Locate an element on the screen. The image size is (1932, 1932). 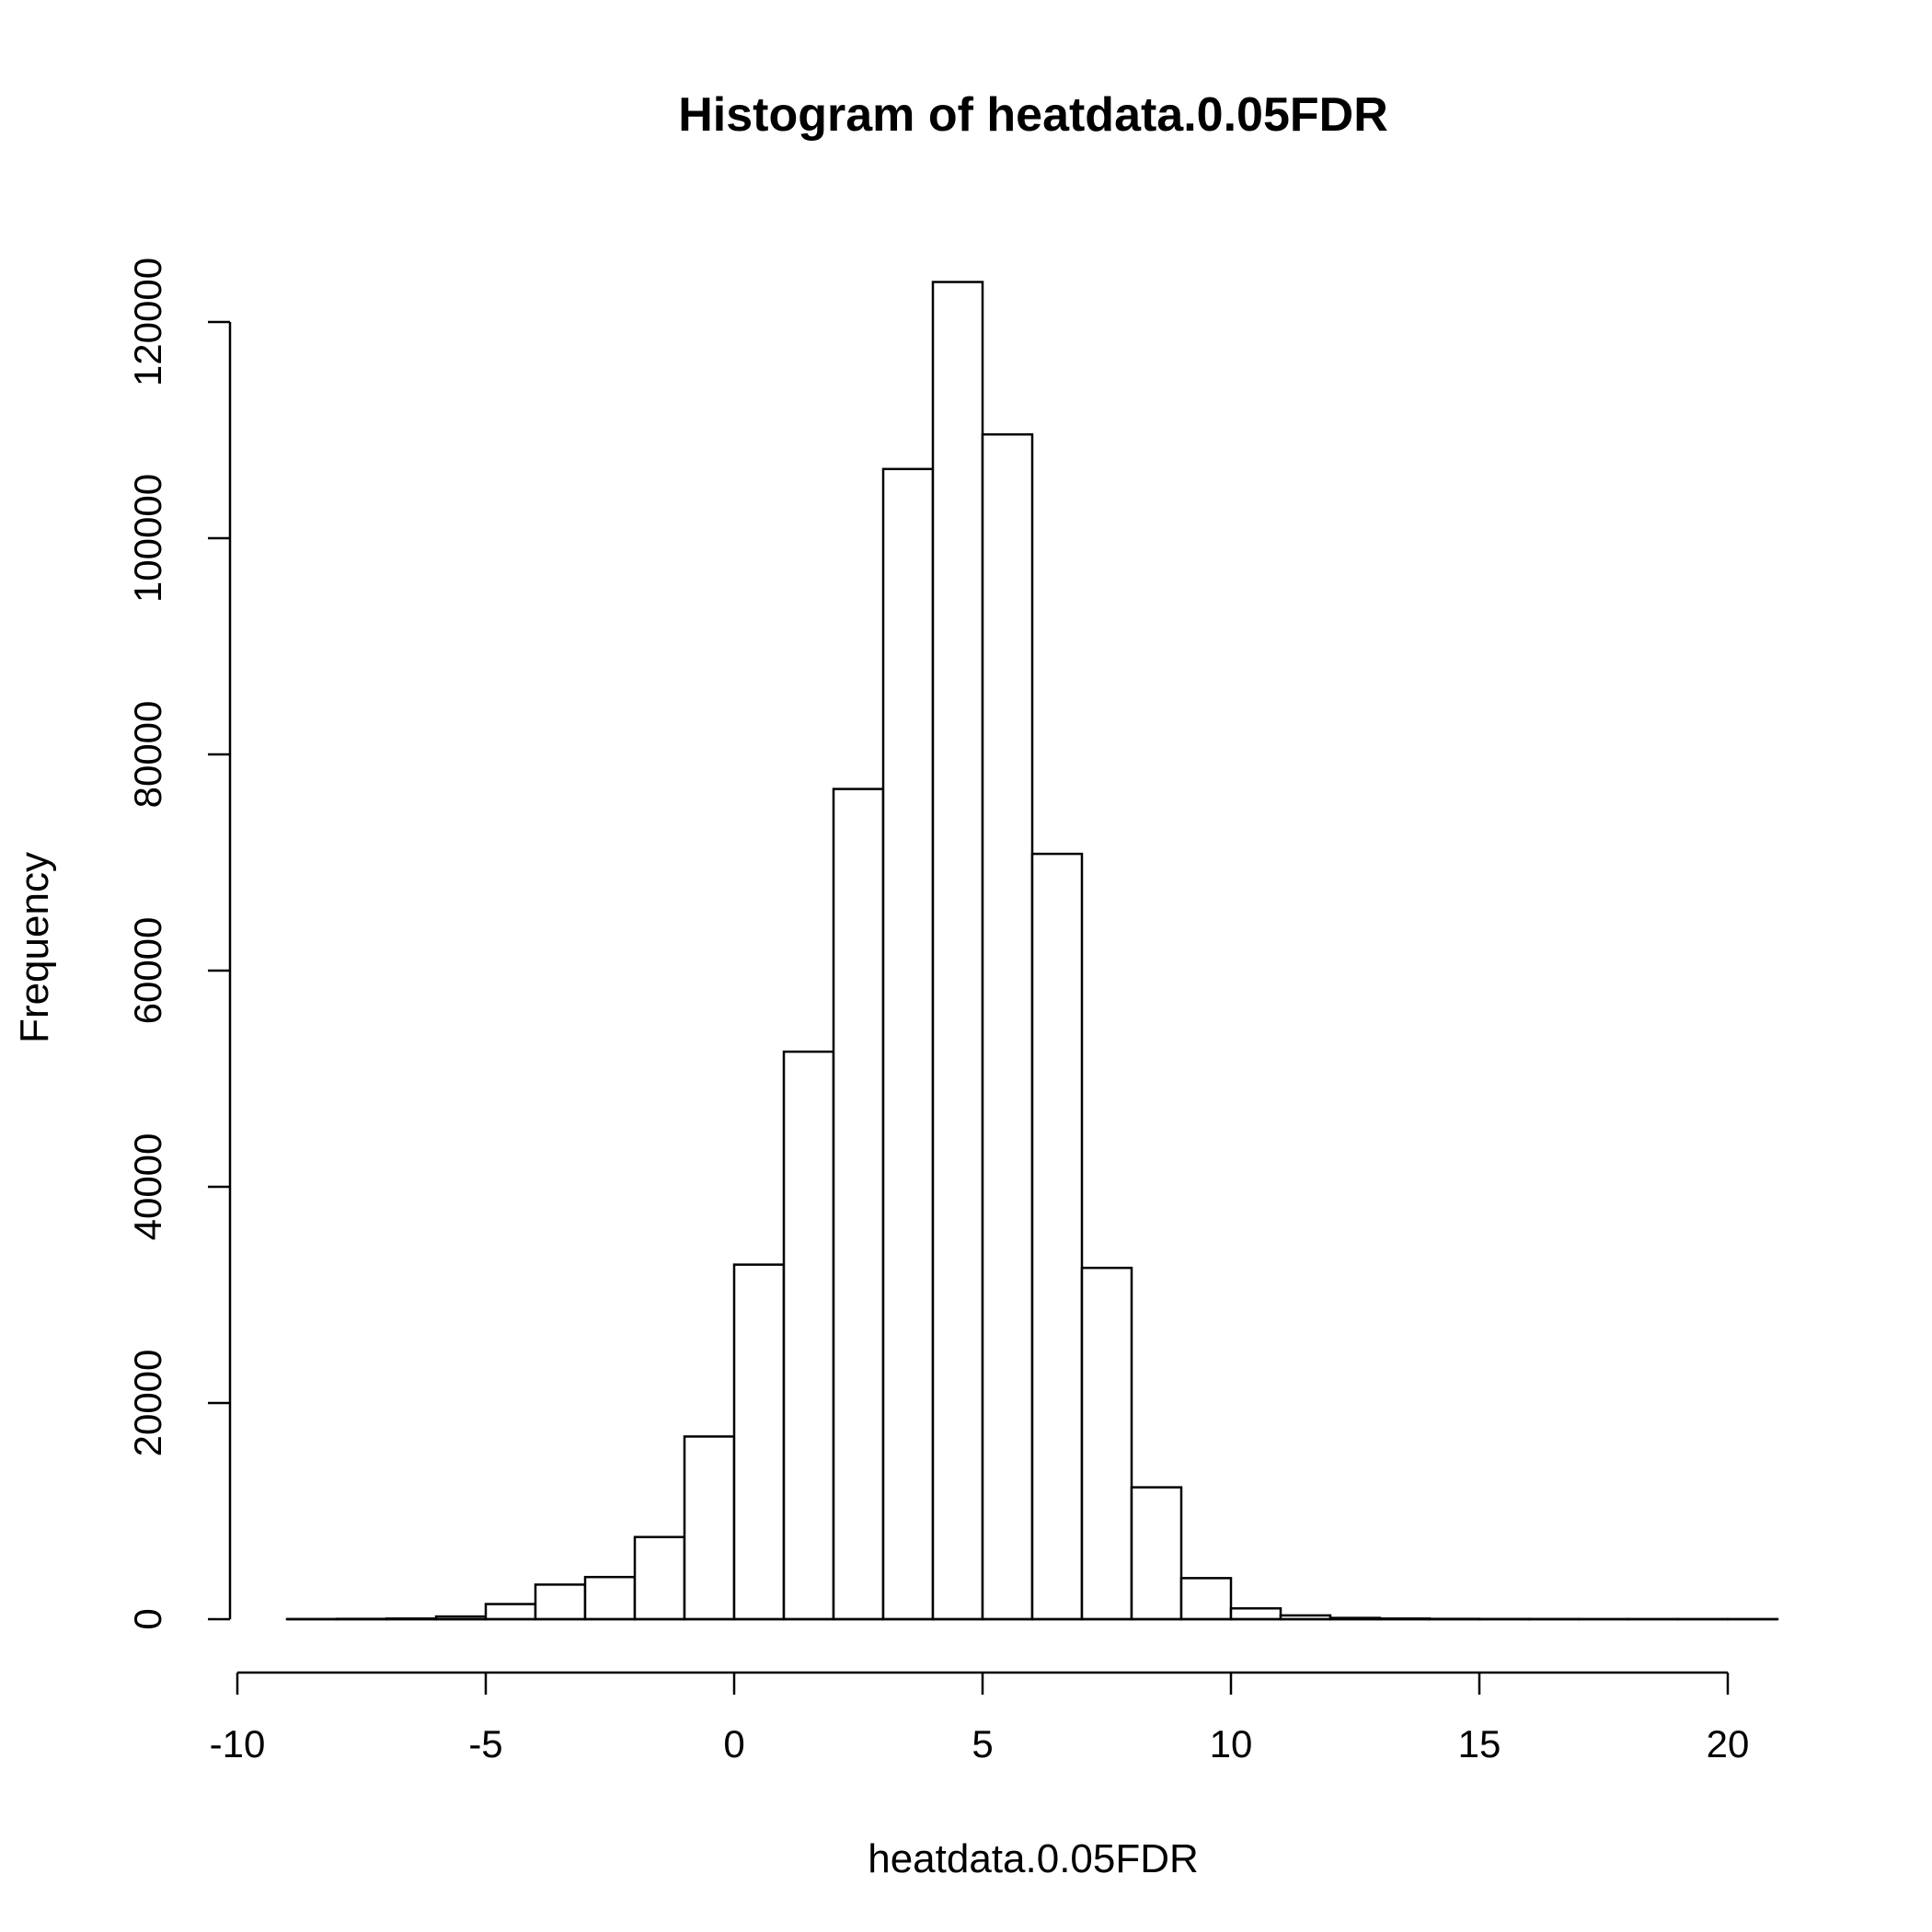
x-tick-label: -5 is located at coordinates (485, 1743).